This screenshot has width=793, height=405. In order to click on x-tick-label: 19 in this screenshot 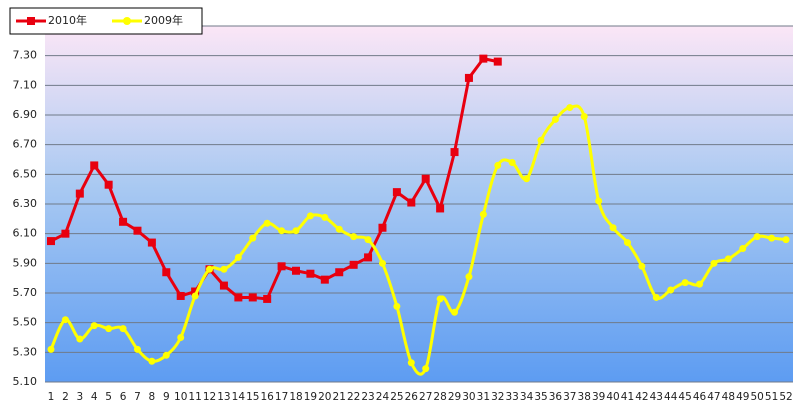, I will do `click(310, 397)`.